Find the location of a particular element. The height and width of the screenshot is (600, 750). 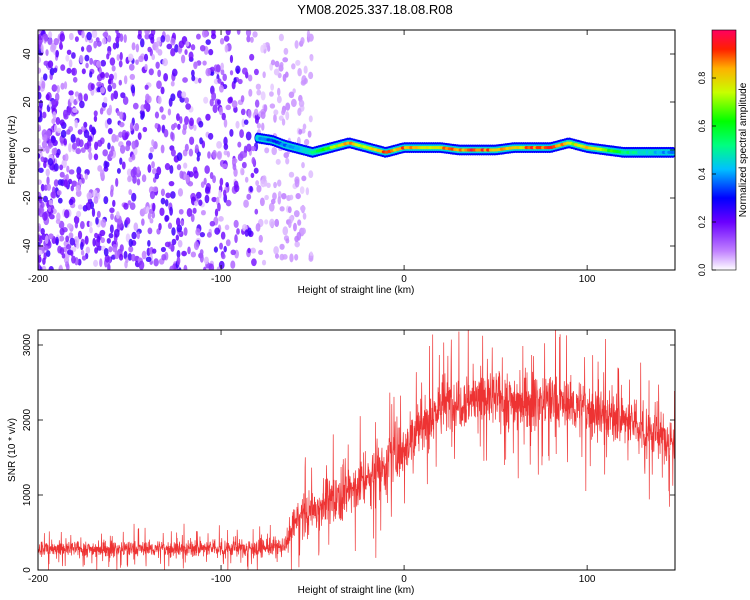

snr-xlabel: Height of straight line (km) is located at coordinates (356, 590).